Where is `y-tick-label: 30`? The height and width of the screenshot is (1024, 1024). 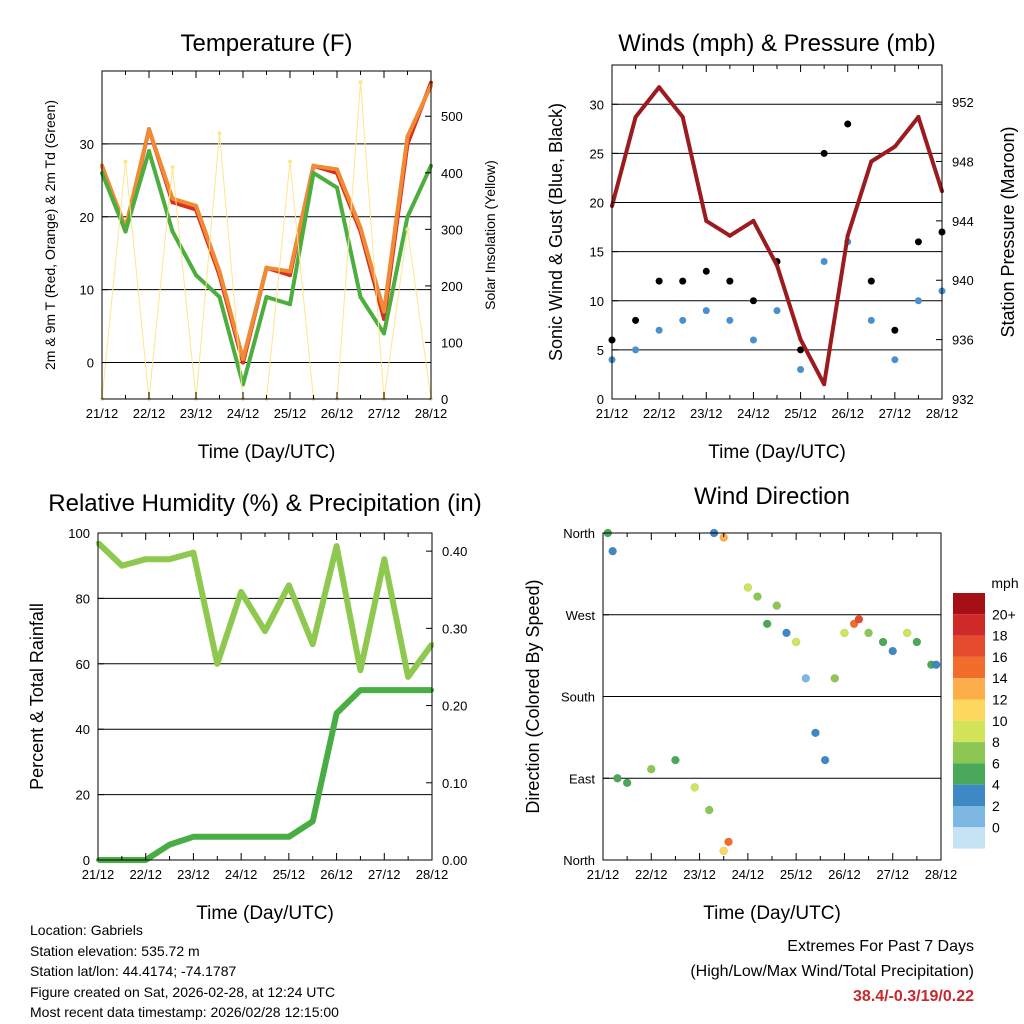
y-tick-label: 30 is located at coordinates (87, 144).